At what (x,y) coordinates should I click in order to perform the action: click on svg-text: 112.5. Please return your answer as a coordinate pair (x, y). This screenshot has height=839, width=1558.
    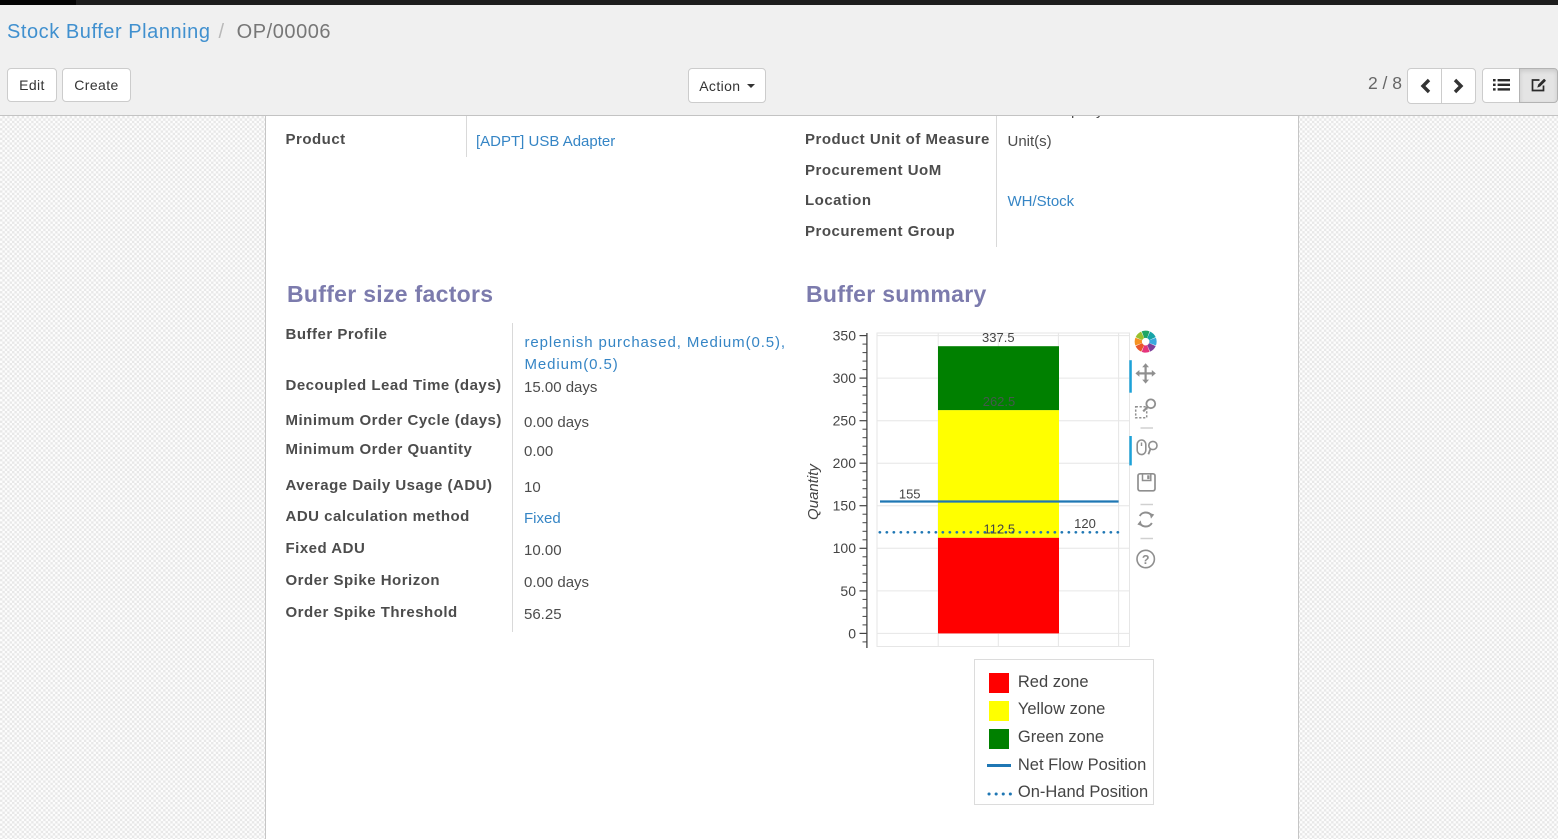
    Looking at the image, I should click on (1000, 528).